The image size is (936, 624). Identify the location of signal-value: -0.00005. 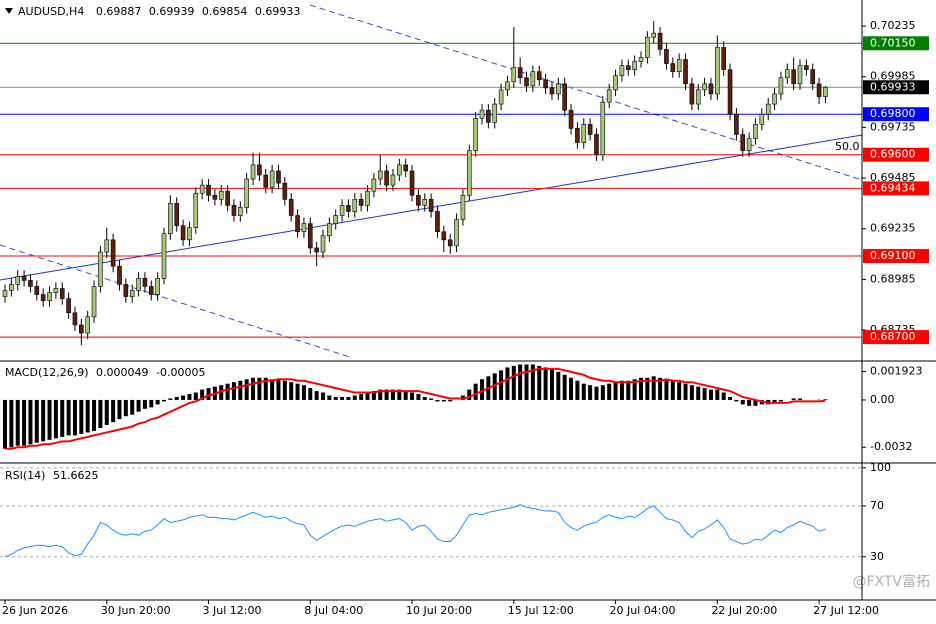
(180, 372).